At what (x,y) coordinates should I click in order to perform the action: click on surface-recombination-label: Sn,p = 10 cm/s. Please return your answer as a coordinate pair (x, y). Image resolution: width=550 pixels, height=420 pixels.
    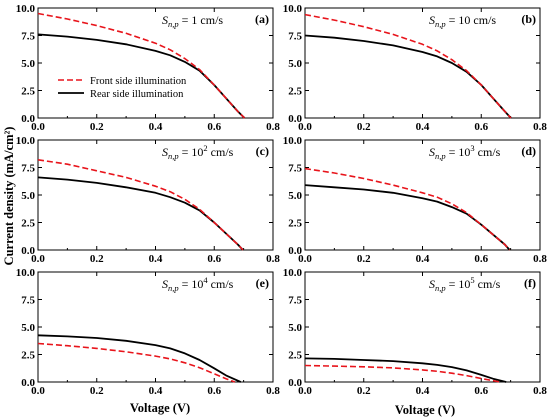
    Looking at the image, I should click on (462, 21).